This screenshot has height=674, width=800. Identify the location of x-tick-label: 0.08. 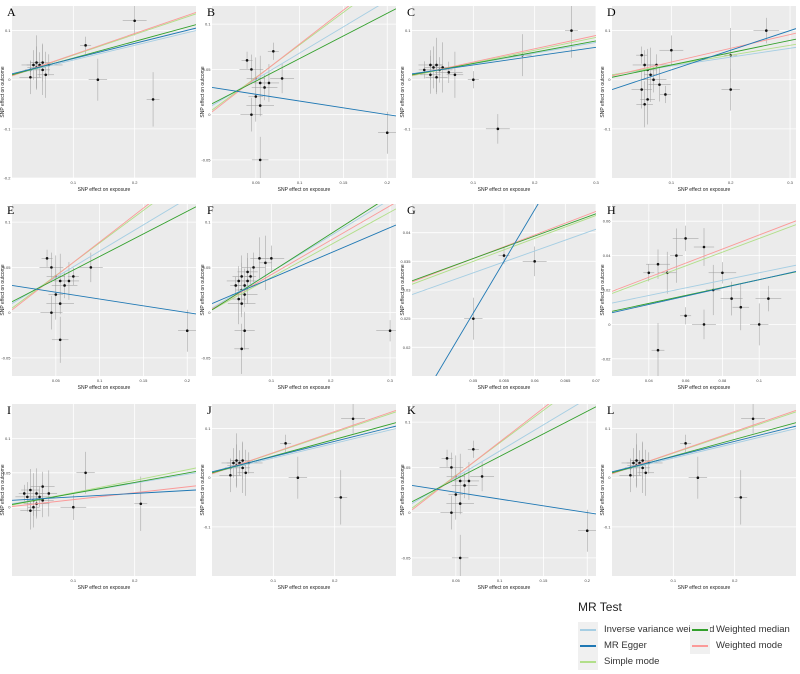
(723, 380).